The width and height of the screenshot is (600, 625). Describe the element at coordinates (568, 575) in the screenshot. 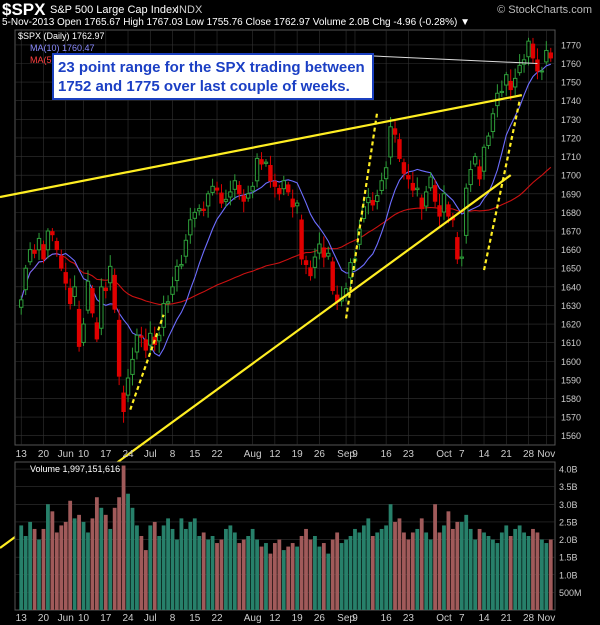

I see `volume-tick-label: 1.0B` at that location.